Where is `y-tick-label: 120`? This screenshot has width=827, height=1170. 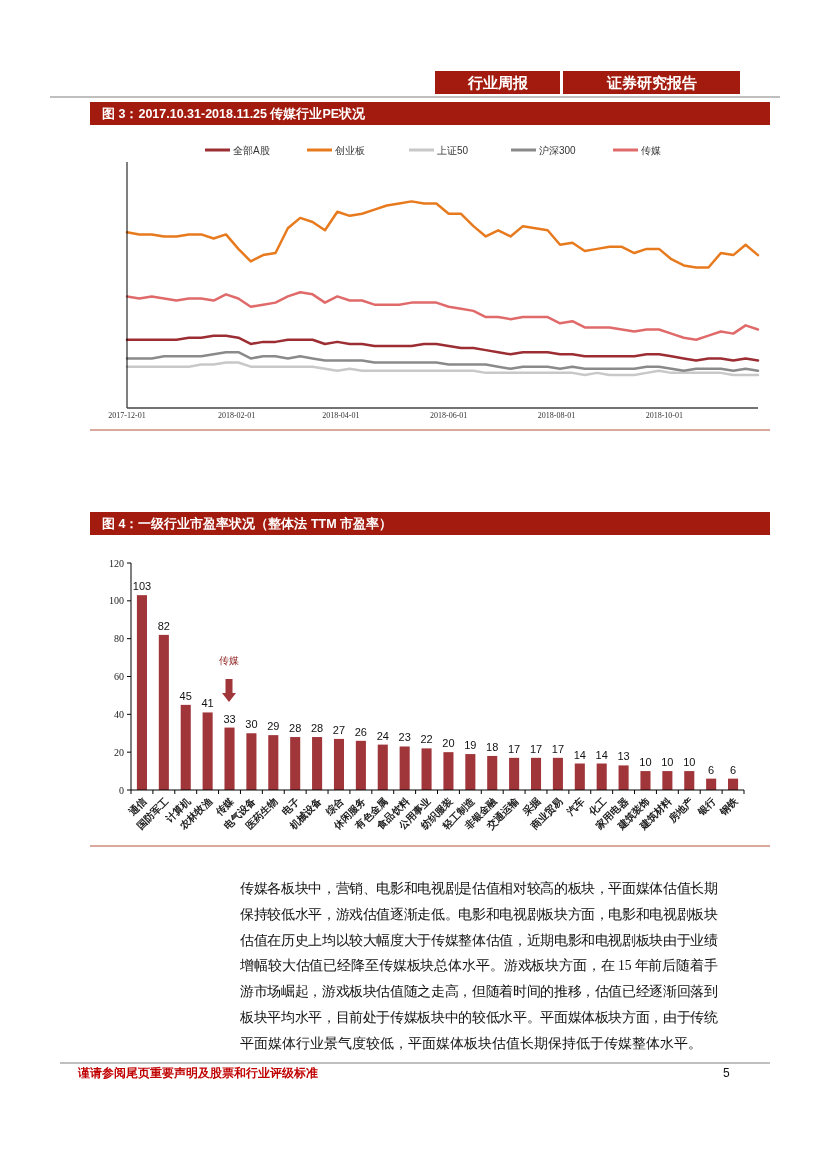
y-tick-label: 120 is located at coordinates (116, 563).